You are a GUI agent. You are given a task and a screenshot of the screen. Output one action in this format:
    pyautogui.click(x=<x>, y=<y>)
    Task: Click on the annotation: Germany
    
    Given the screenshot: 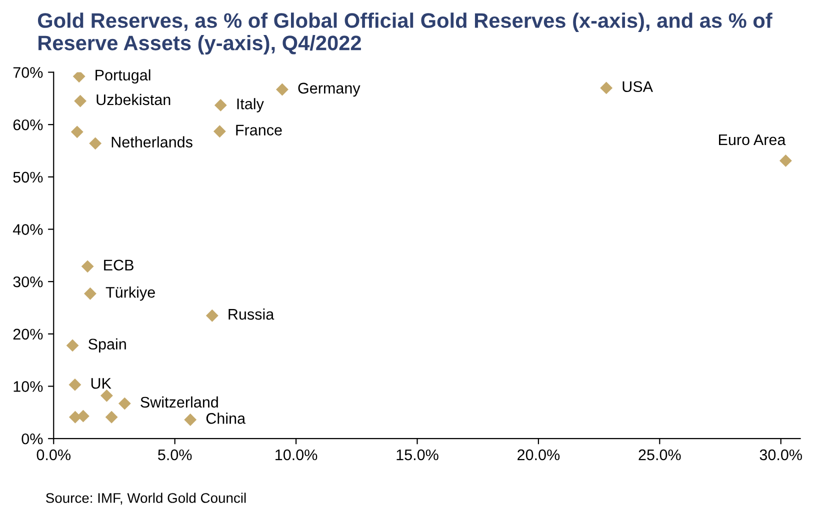 What is the action you would take?
    pyautogui.click(x=329, y=89)
    